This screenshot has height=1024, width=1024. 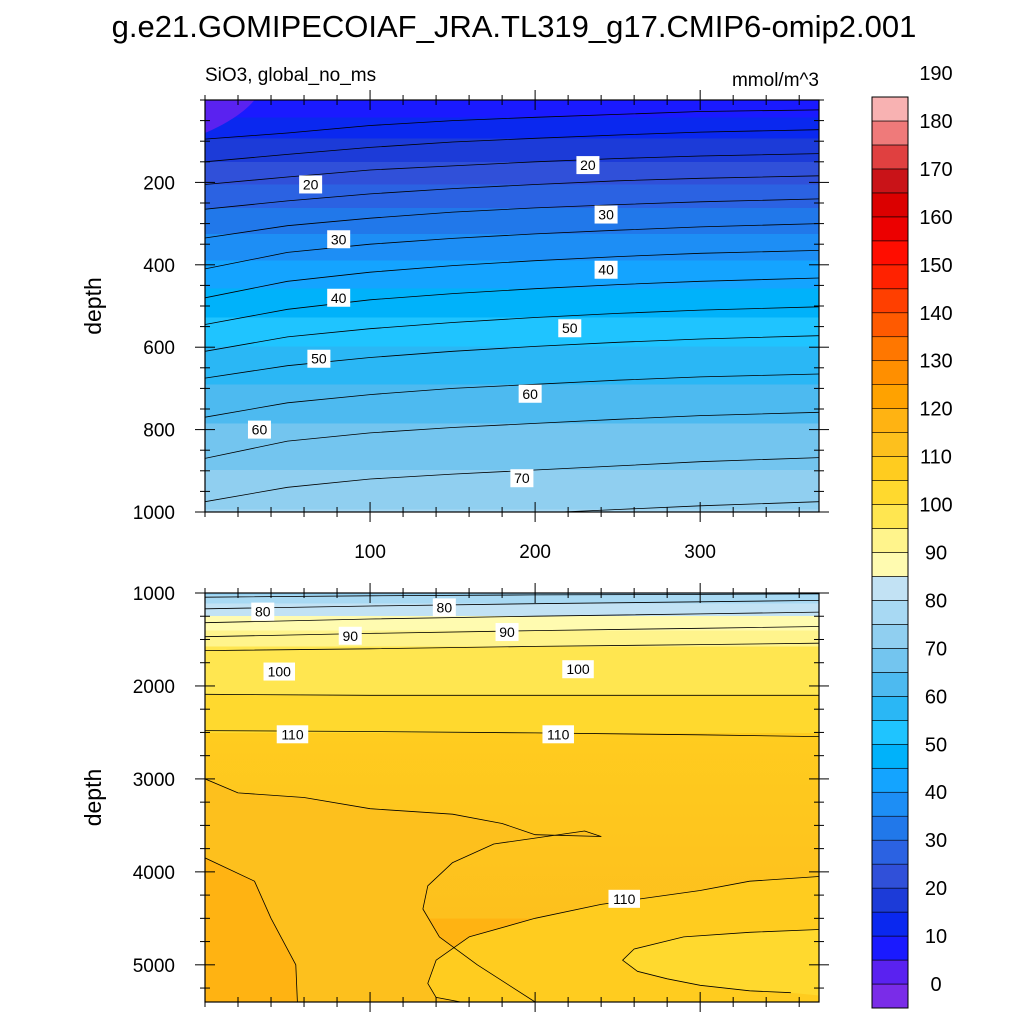 I want to click on colorbar-tick-label: 20, so click(x=936, y=889).